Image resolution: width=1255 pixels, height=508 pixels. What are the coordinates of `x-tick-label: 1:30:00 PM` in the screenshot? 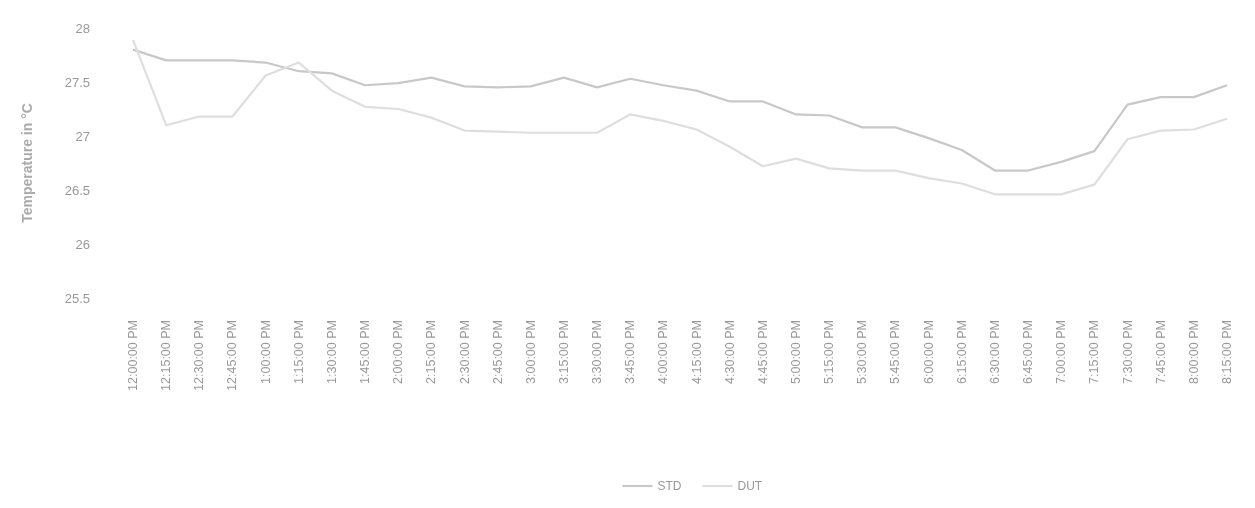 It's located at (331, 352).